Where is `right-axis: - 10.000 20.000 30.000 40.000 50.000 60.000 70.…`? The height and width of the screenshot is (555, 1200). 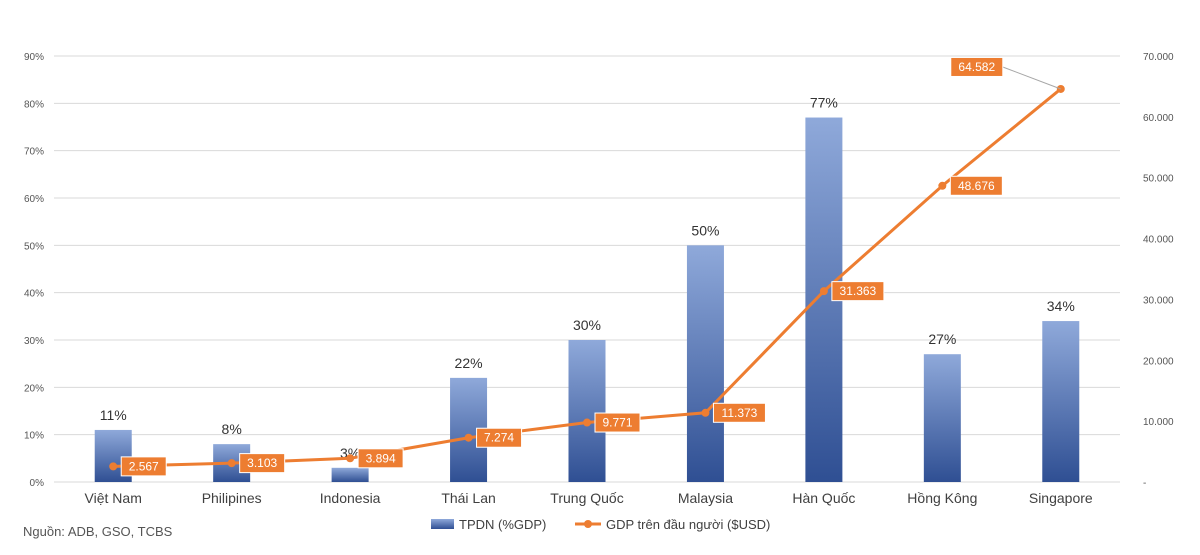
right-axis: - 10.000 20.000 30.000 40.000 50.000 60.000 70.… is located at coordinates (1158, 270).